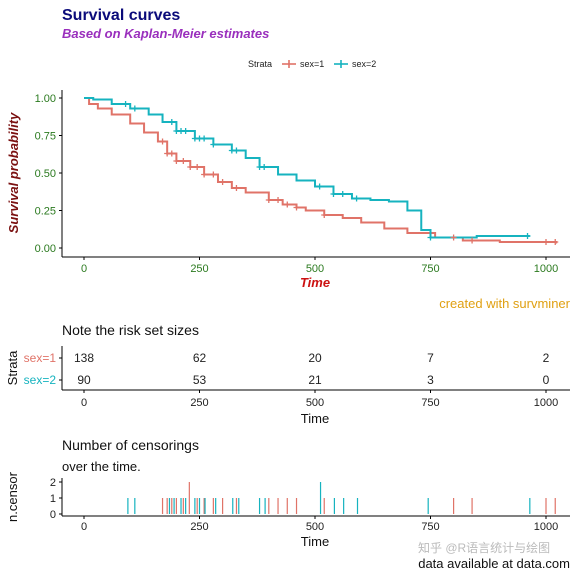 The image size is (576, 576). Describe the element at coordinates (430, 358) in the screenshot. I see `risk-cell: 7` at that location.